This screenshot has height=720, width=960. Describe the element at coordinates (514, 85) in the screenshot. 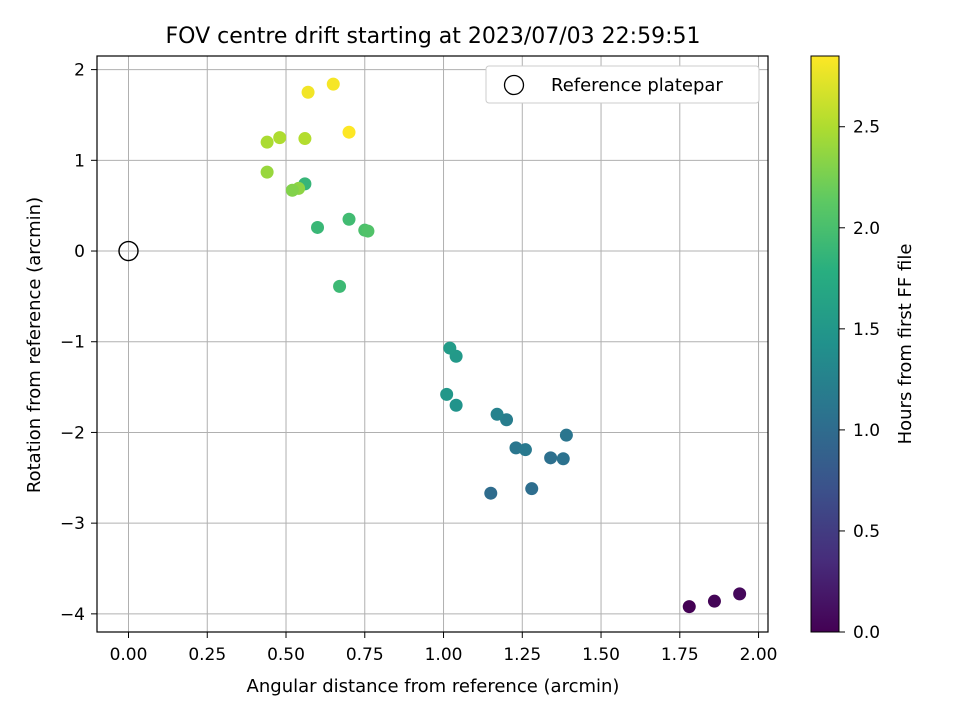

I see `legend-reference-marker` at that location.